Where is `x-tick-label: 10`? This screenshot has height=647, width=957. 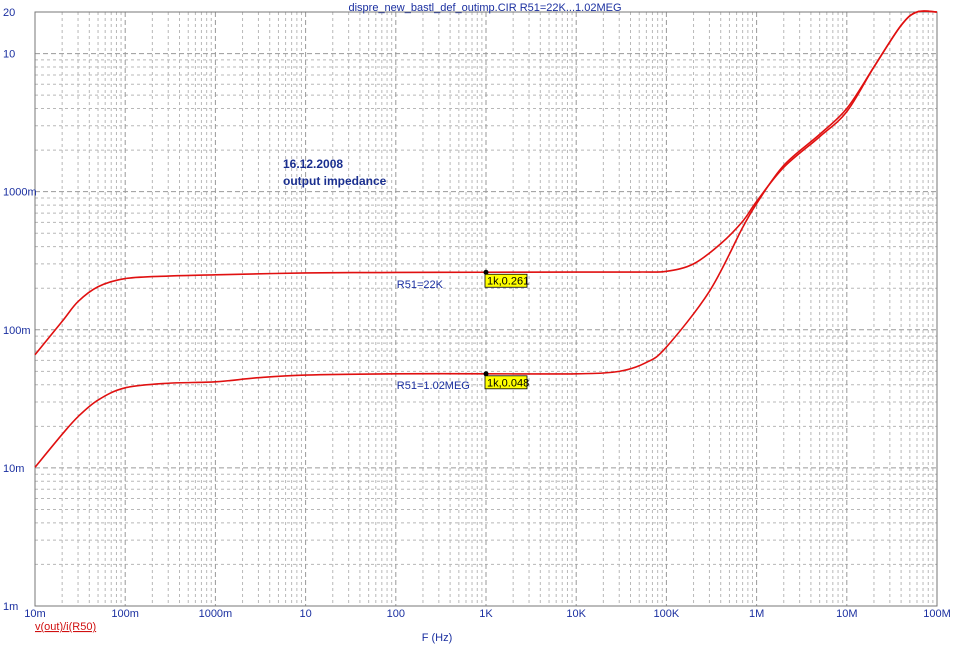 x-tick-label: 10 is located at coordinates (305, 614).